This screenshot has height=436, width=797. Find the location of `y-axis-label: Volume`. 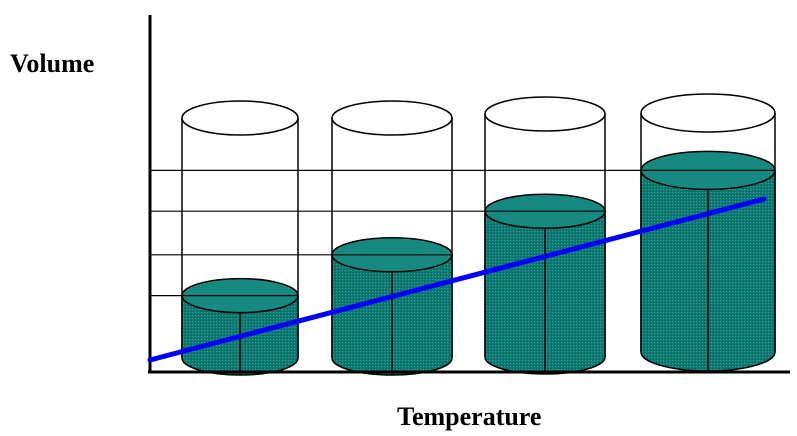

y-axis-label: Volume is located at coordinates (52, 63).